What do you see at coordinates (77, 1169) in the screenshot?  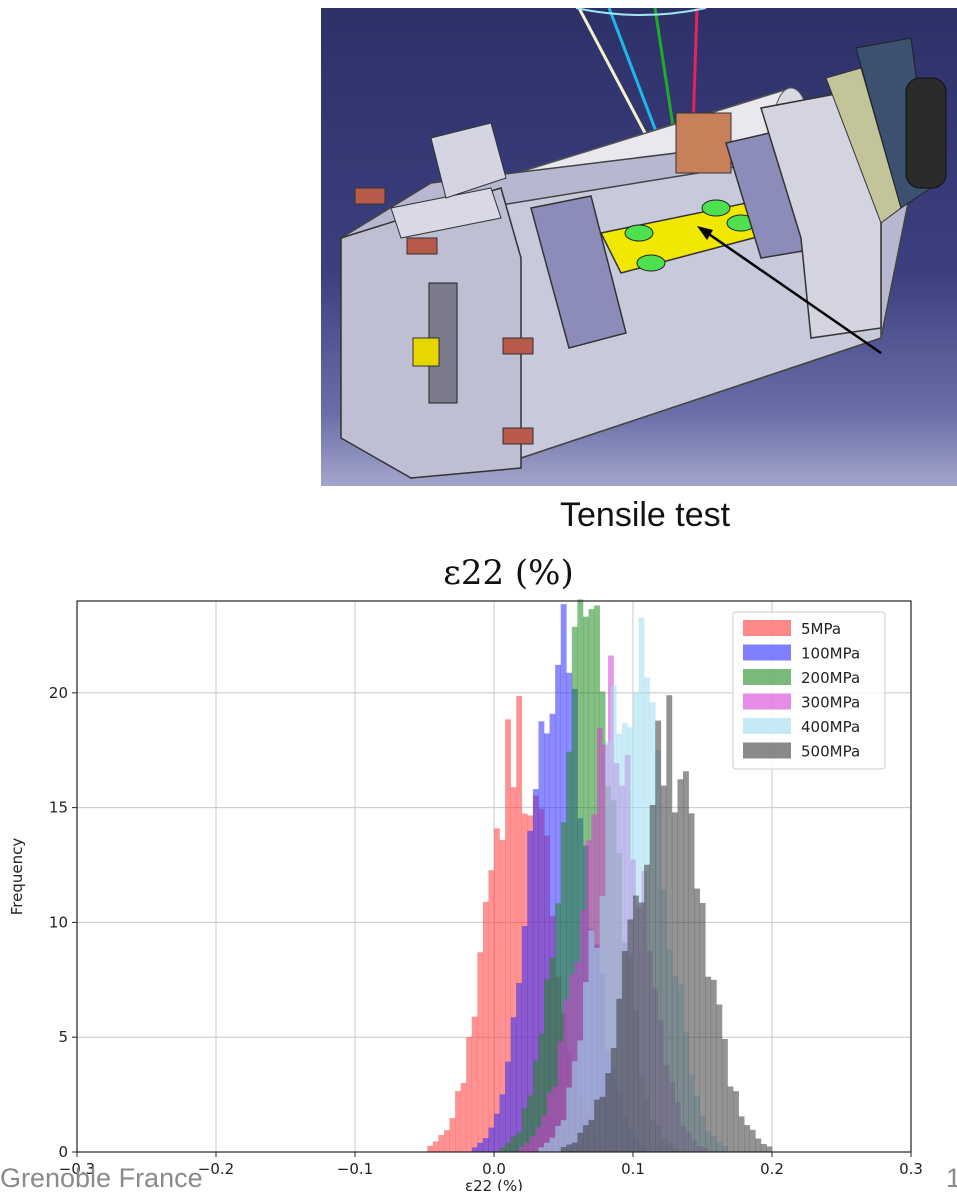 I see `x-tick-label: −0.3` at bounding box center [77, 1169].